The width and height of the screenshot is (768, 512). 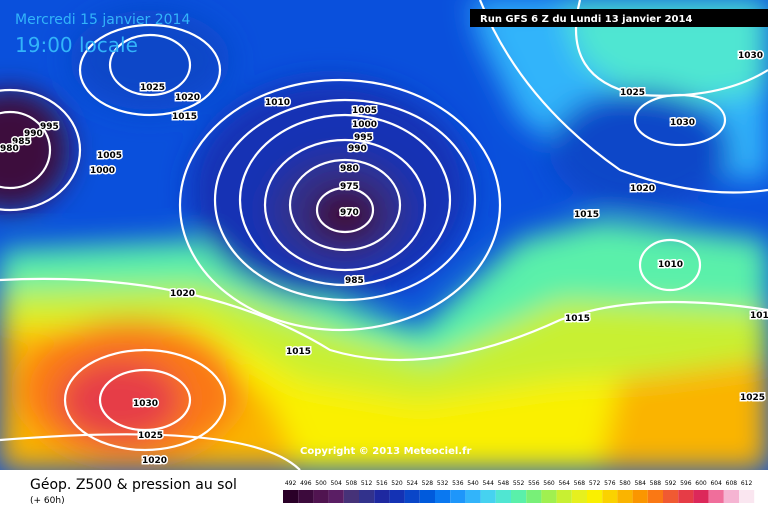 What do you see at coordinates (534, 483) in the screenshot?
I see `scale-label: 556` at bounding box center [534, 483].